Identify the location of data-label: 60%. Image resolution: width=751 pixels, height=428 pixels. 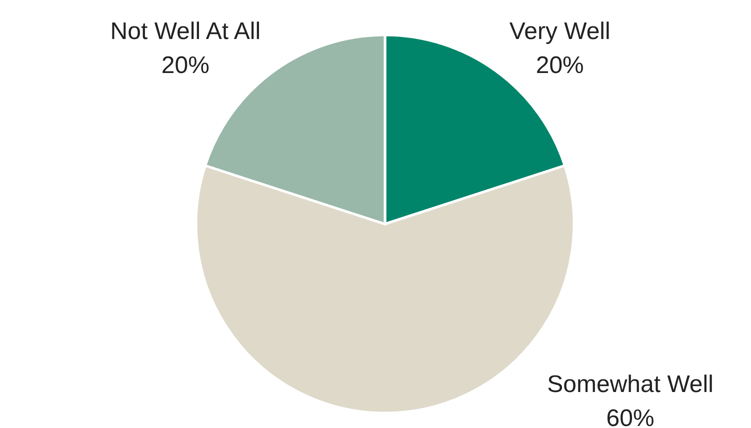
(630, 416).